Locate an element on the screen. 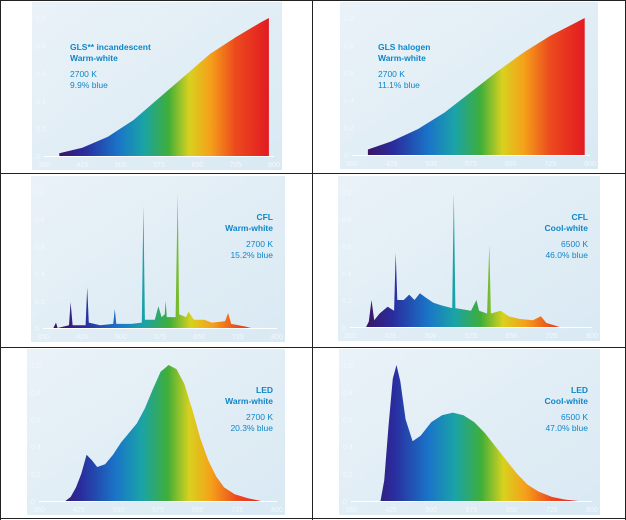 The image size is (626, 520). lamp-spec-label: 9.9% blue is located at coordinates (89, 85).